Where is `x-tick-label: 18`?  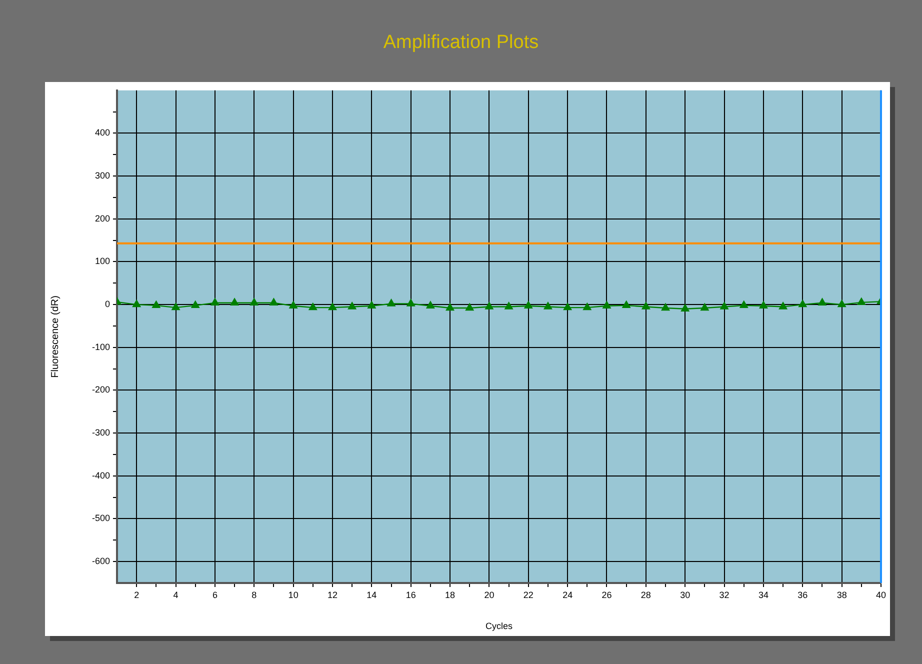 x-tick-label: 18 is located at coordinates (450, 595).